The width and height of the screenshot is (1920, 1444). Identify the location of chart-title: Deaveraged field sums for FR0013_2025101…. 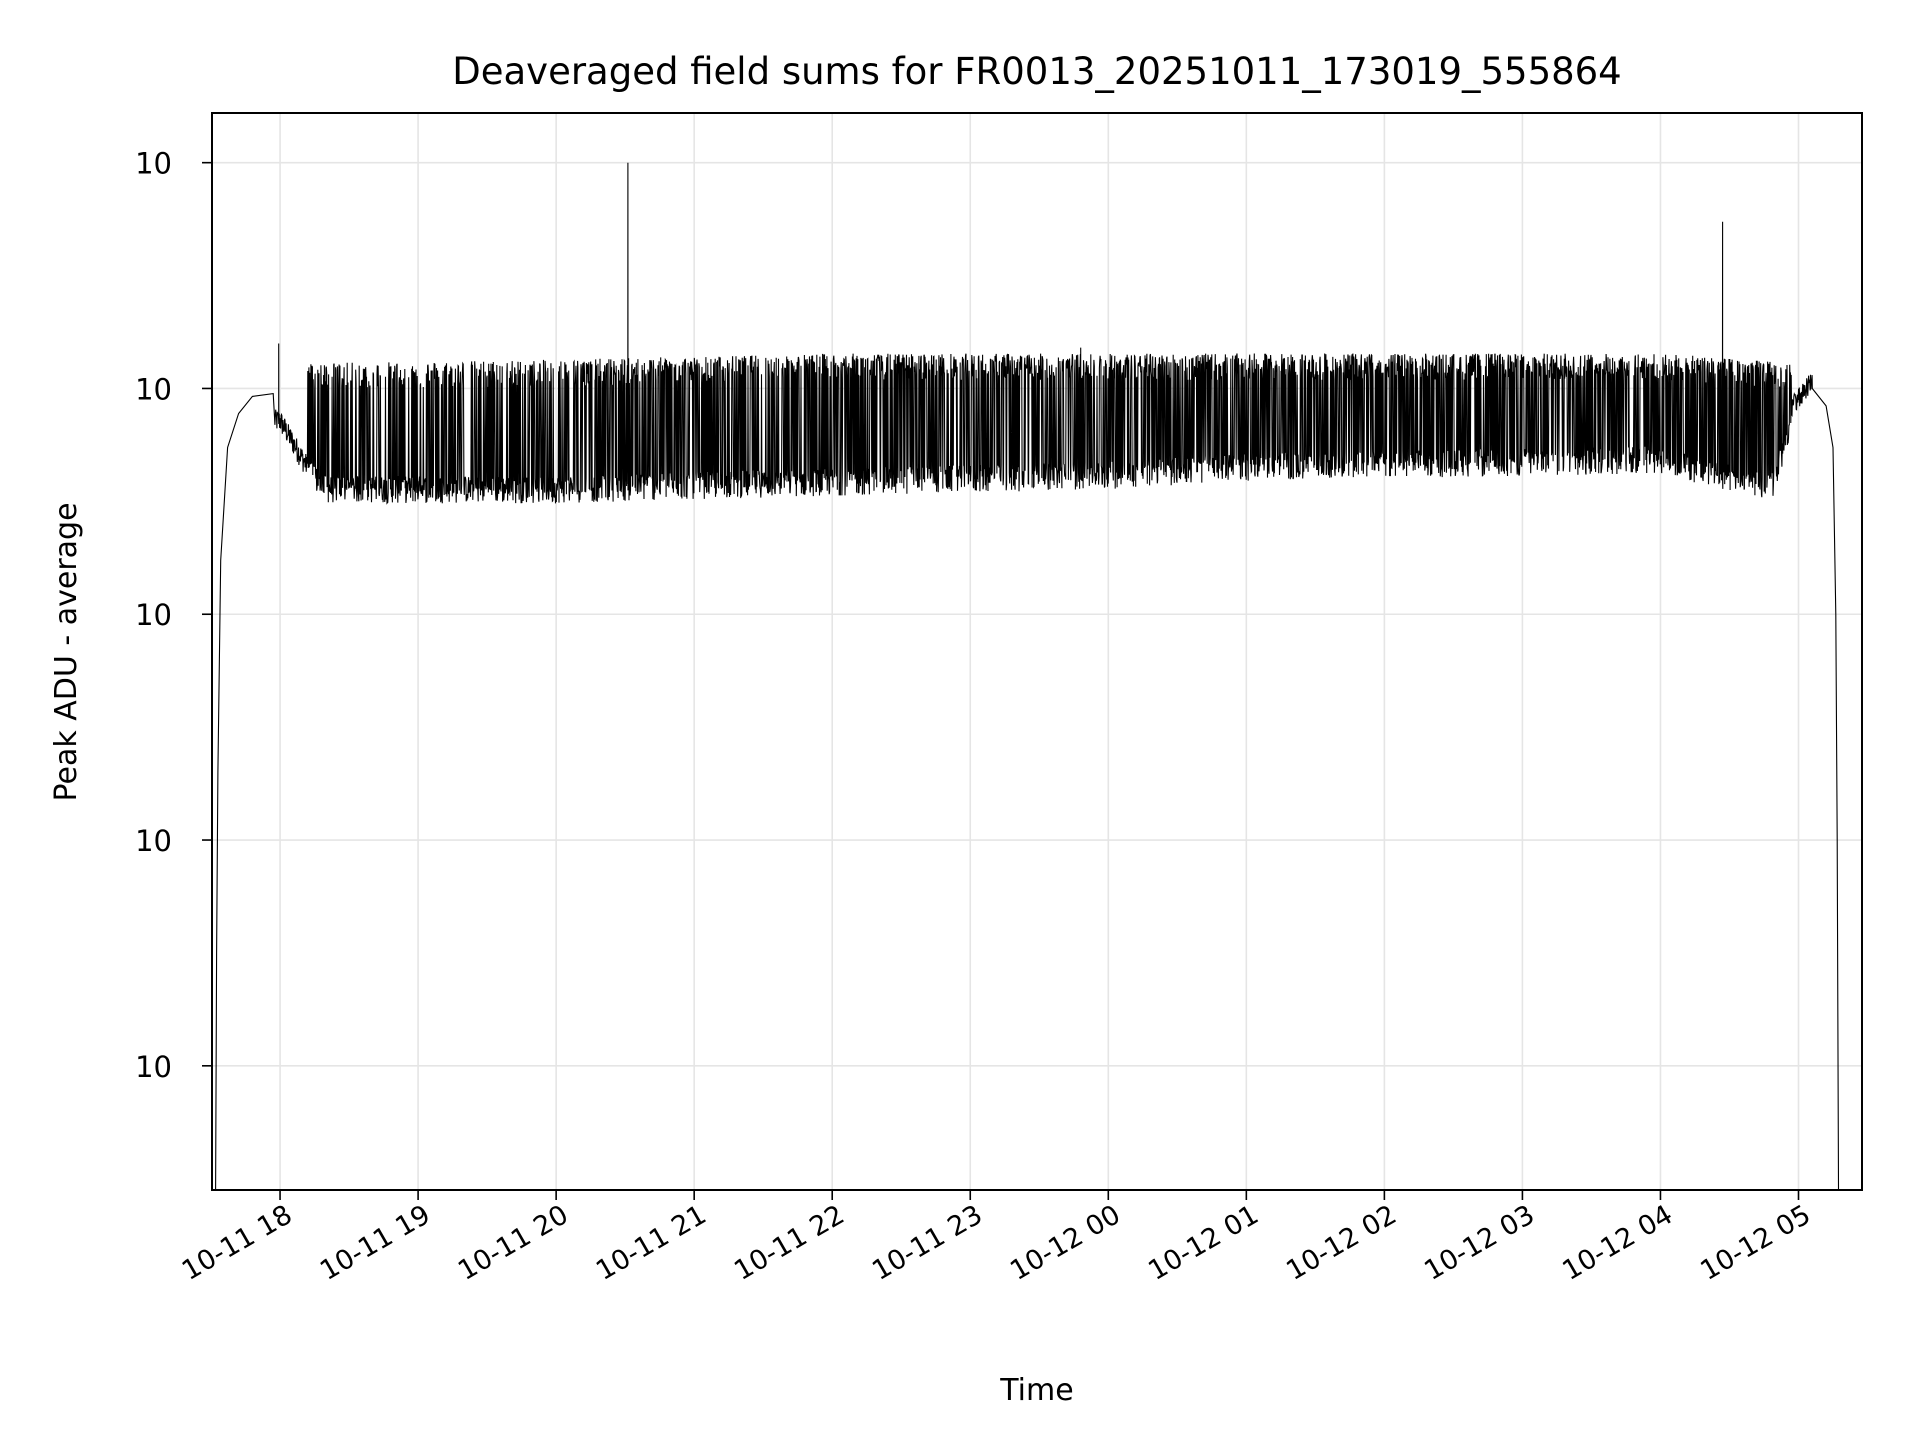
(1036, 71).